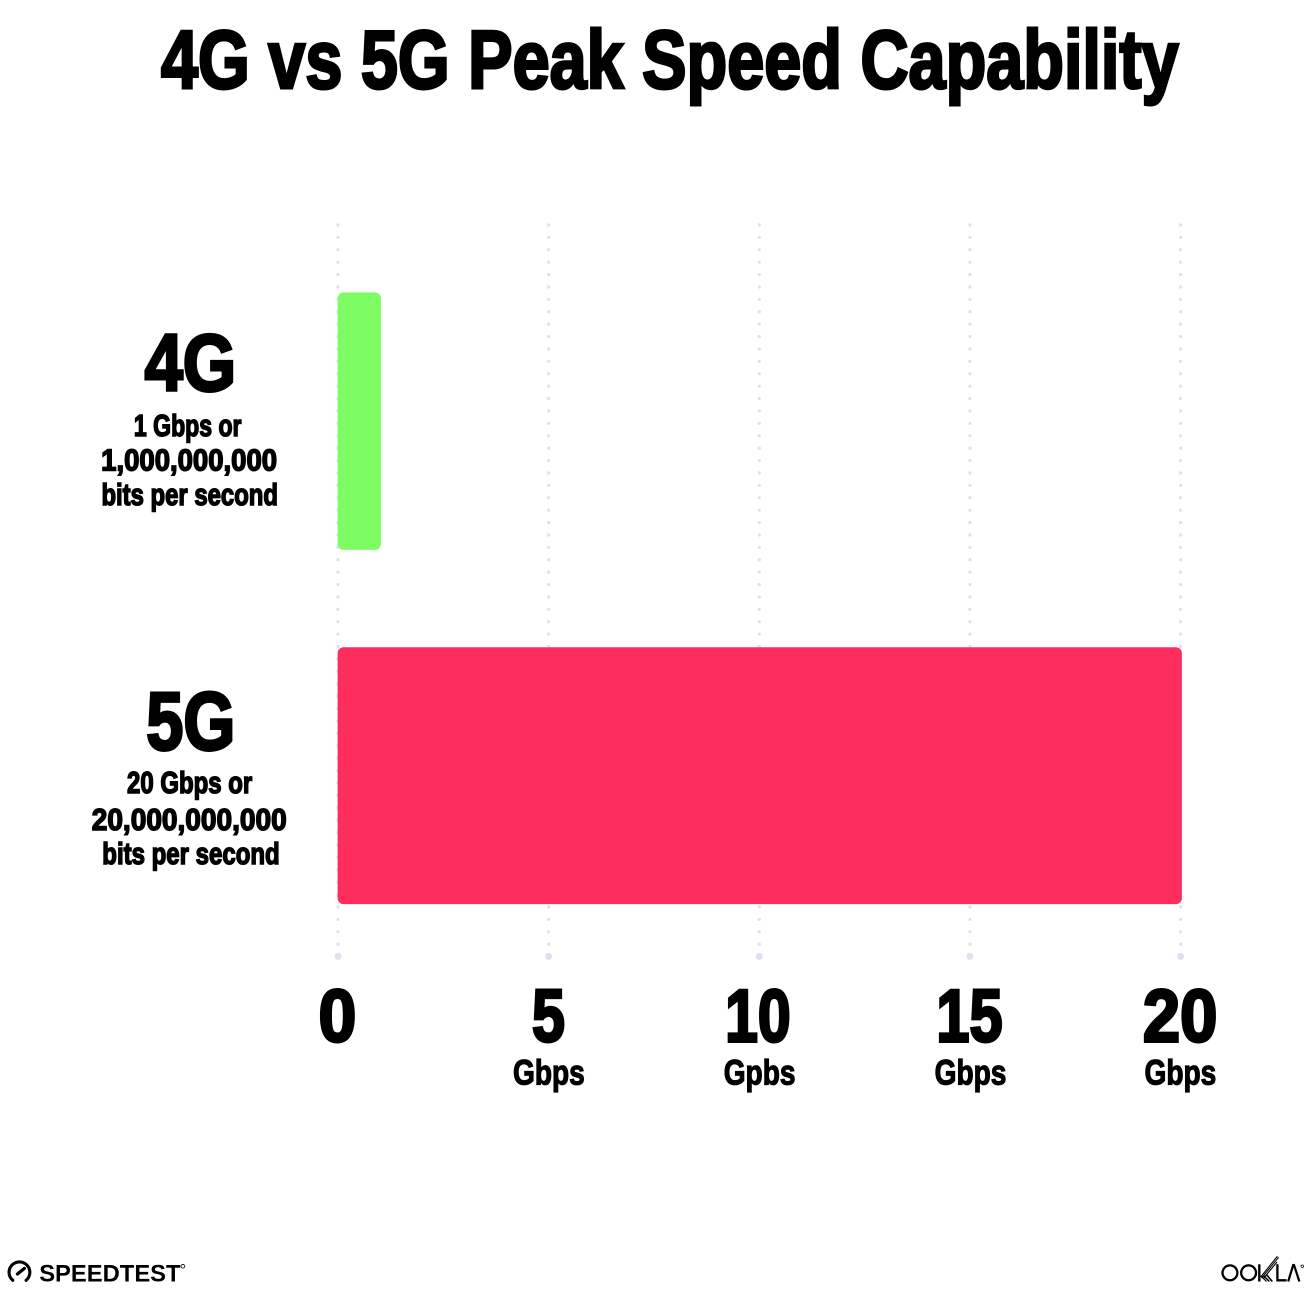 This screenshot has height=1315, width=1308. I want to click on svg-text: 20, so click(1180, 1015).